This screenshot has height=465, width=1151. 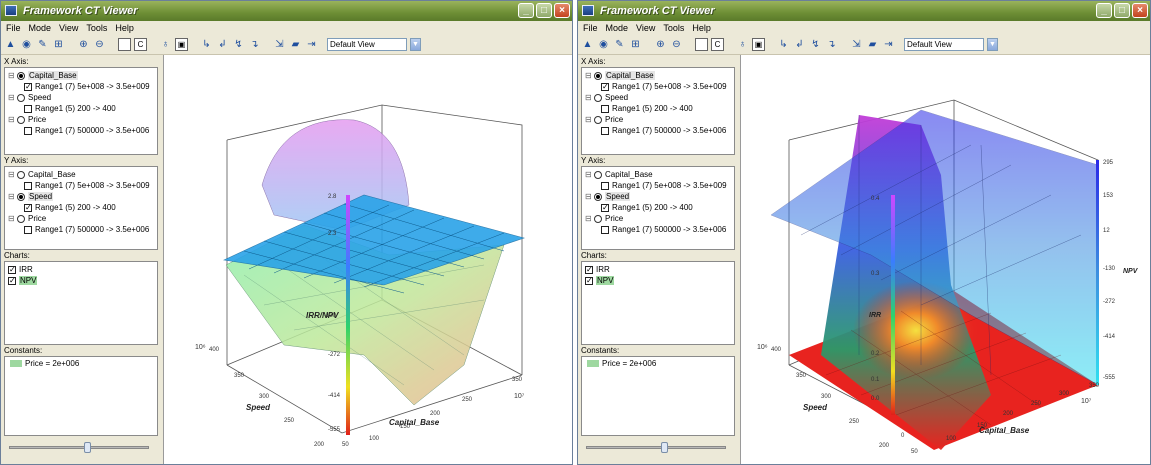 I want to click on save-icon: ⇲, so click(x=856, y=44).